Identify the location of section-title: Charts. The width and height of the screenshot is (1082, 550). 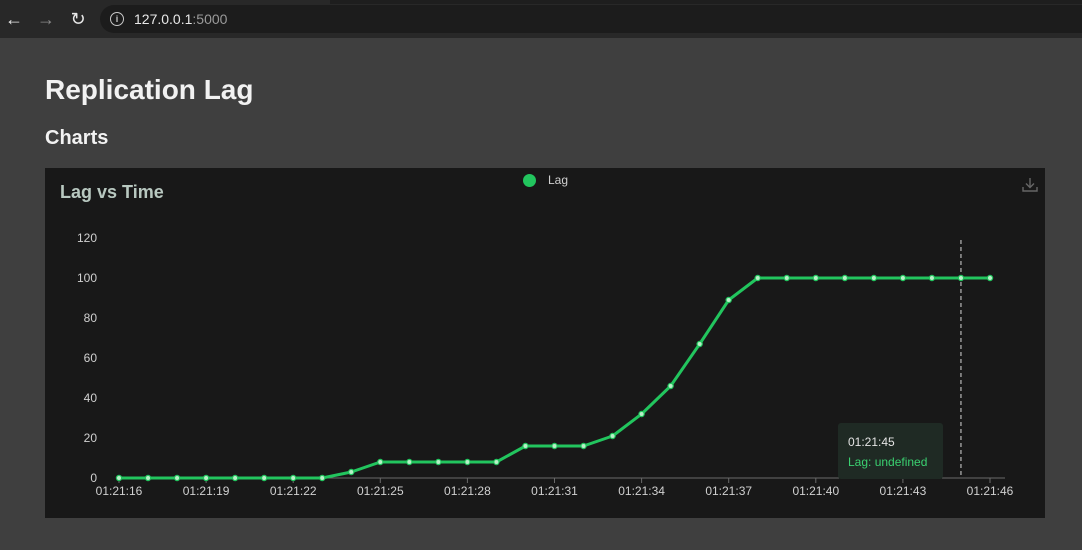
(77, 138).